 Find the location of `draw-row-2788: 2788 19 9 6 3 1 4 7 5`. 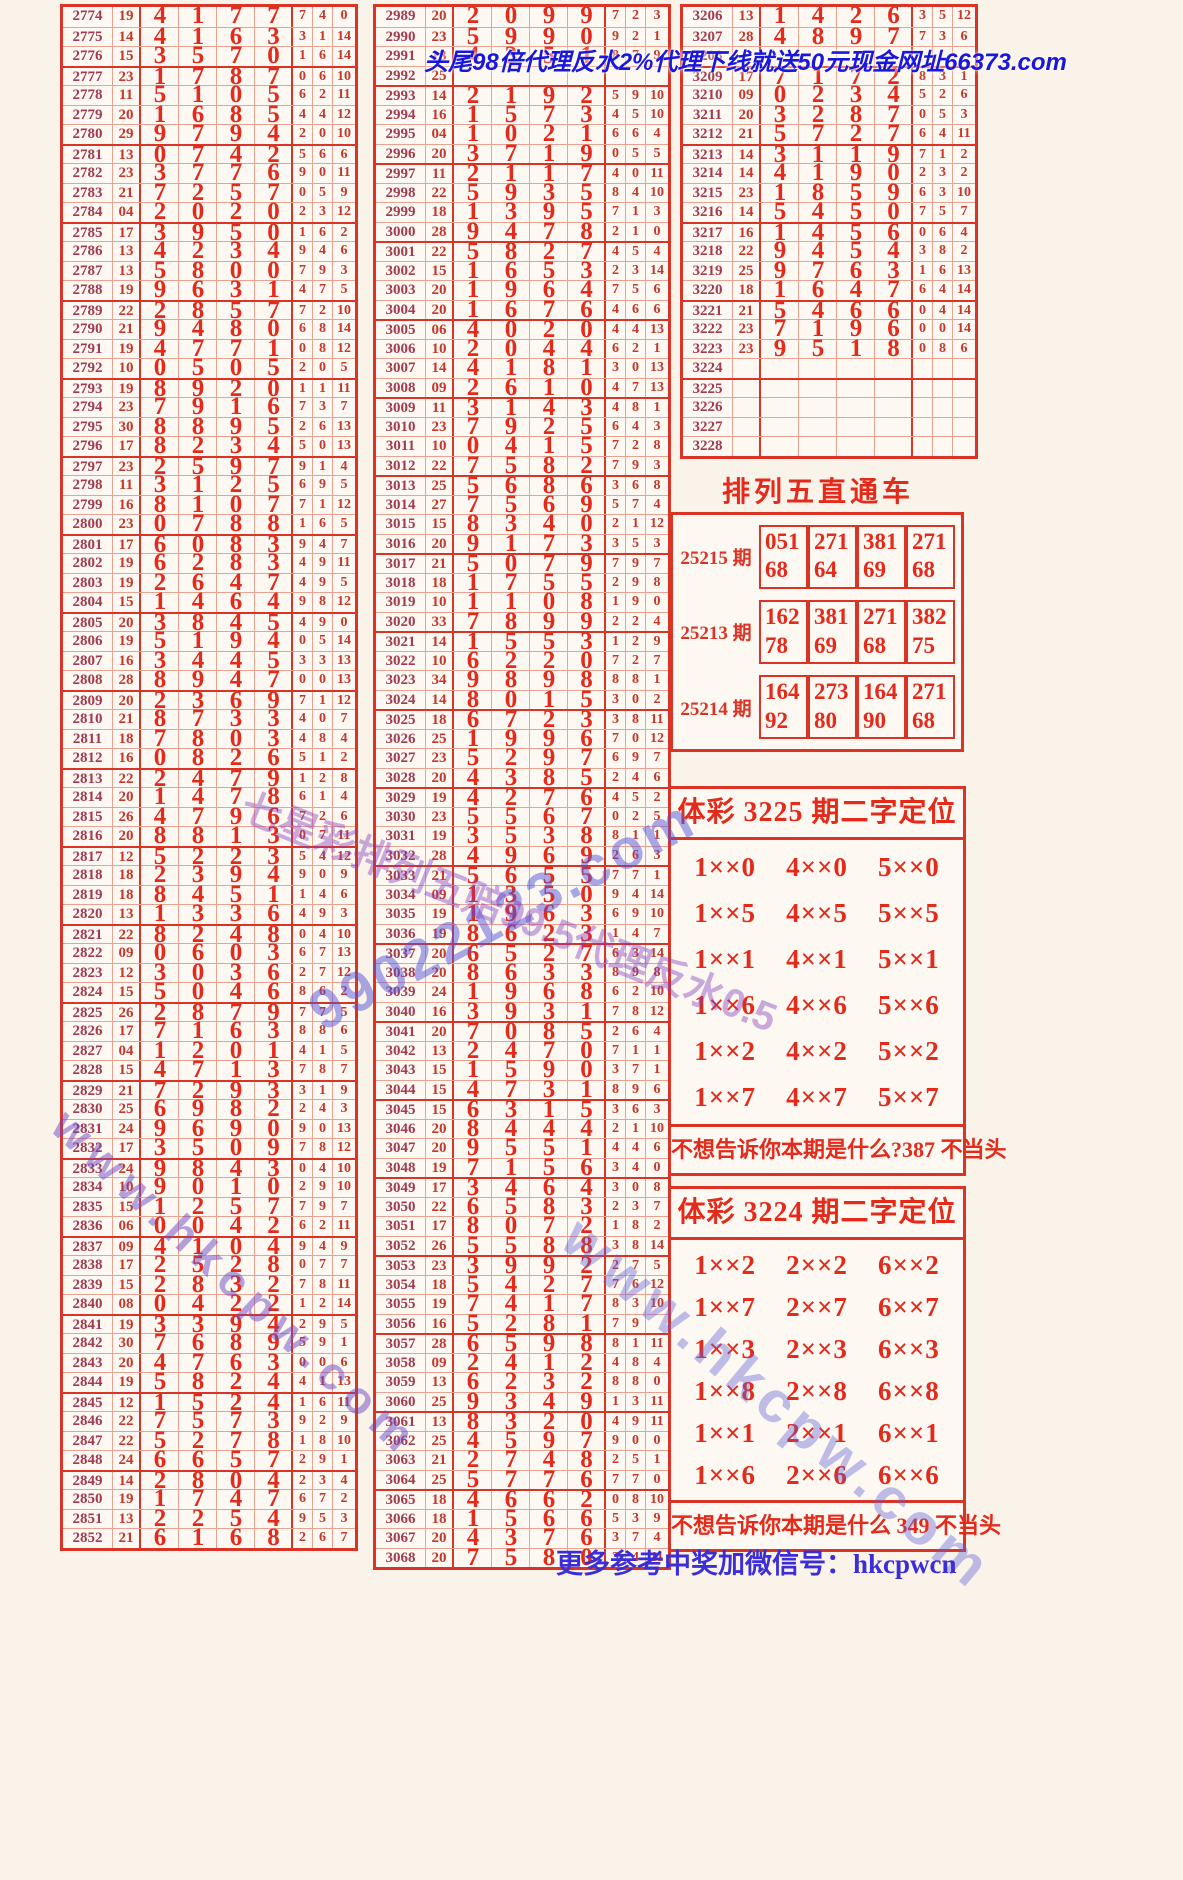

draw-row-2788: 2788 19 9 6 3 1 4 7 5 is located at coordinates (209, 289).